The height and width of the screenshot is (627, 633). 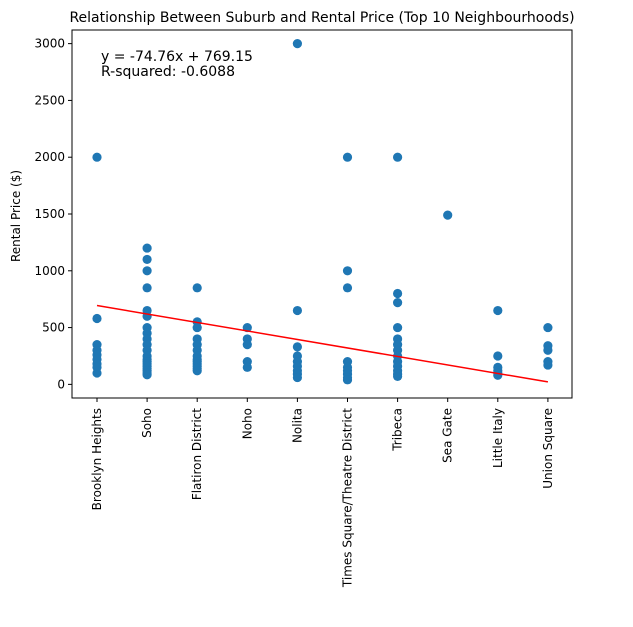 What do you see at coordinates (168, 72) in the screenshot?
I see `regression-r-squared: R-squared: -0.6088` at bounding box center [168, 72].